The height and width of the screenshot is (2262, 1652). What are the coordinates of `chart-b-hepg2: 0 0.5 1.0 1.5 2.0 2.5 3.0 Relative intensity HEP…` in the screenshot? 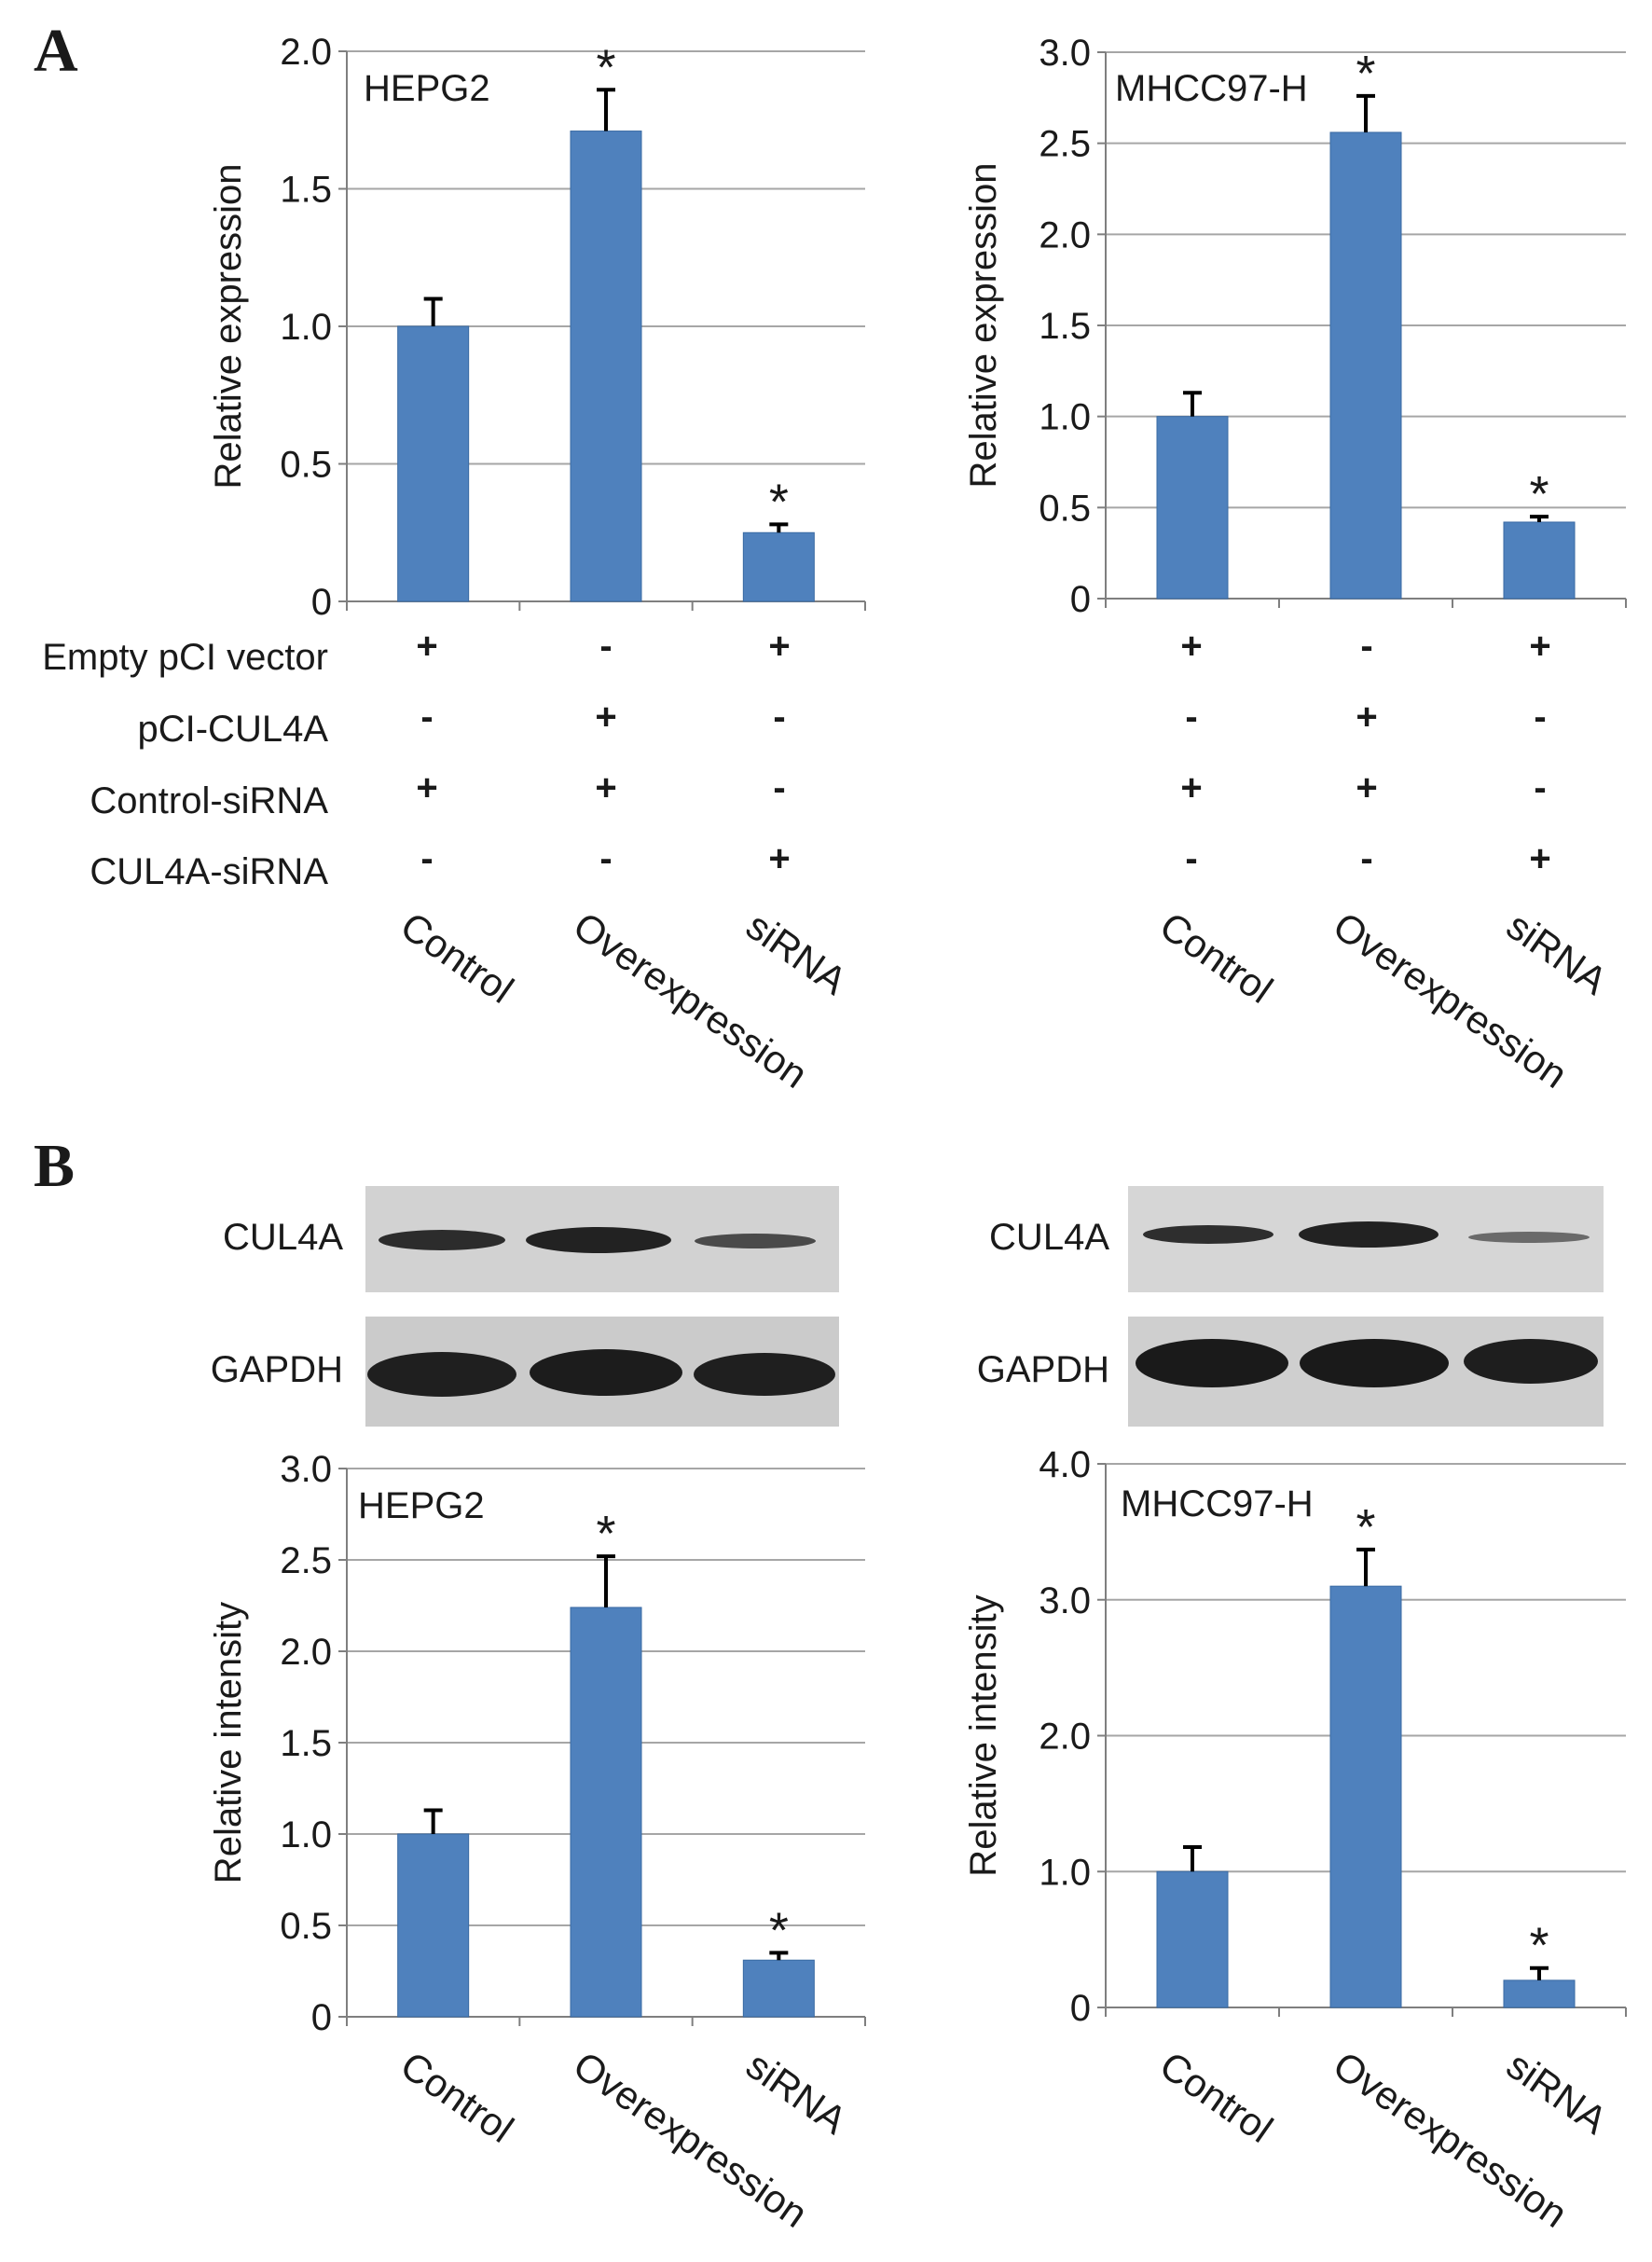 It's located at (537, 1842).